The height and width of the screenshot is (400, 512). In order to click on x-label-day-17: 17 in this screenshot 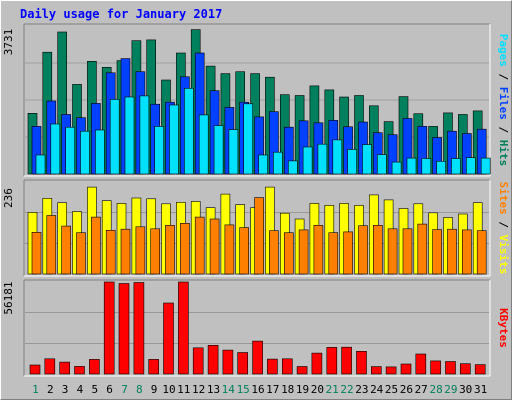, I will do `click(272, 389)`.